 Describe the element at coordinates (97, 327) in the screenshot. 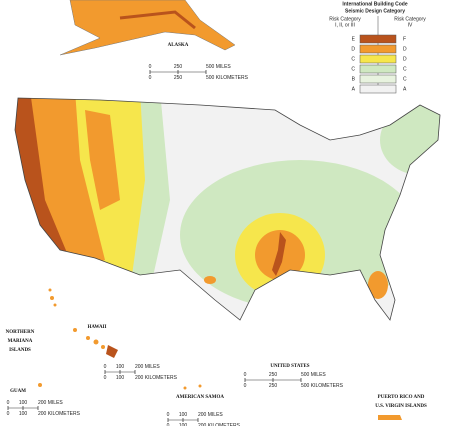

I see `place-label: HAWAII` at that location.